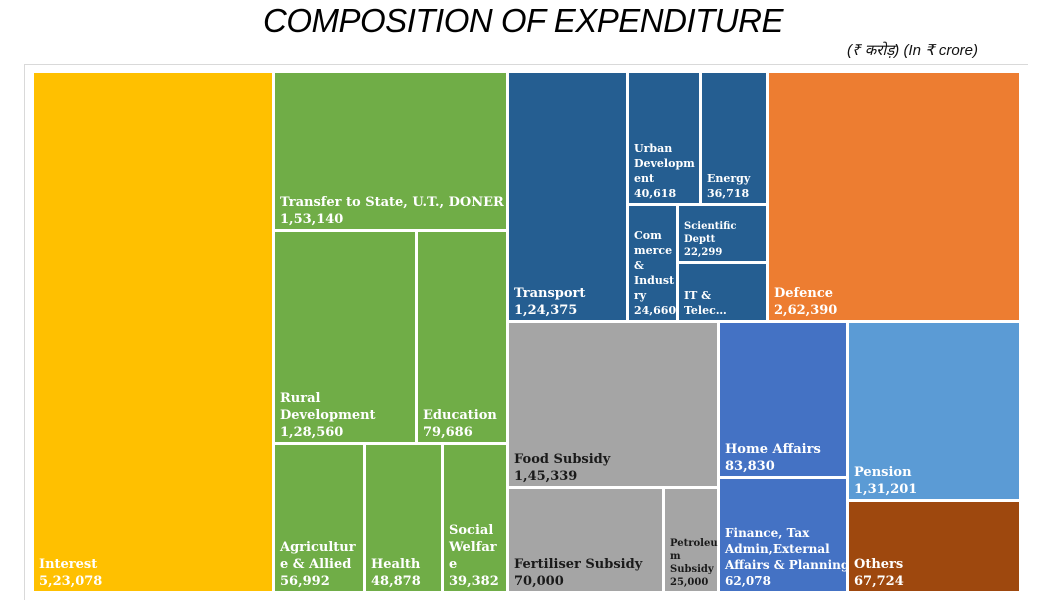 The image size is (1046, 610). Describe the element at coordinates (644, 178) in the screenshot. I see `treemap-label-urban-development: ent` at that location.